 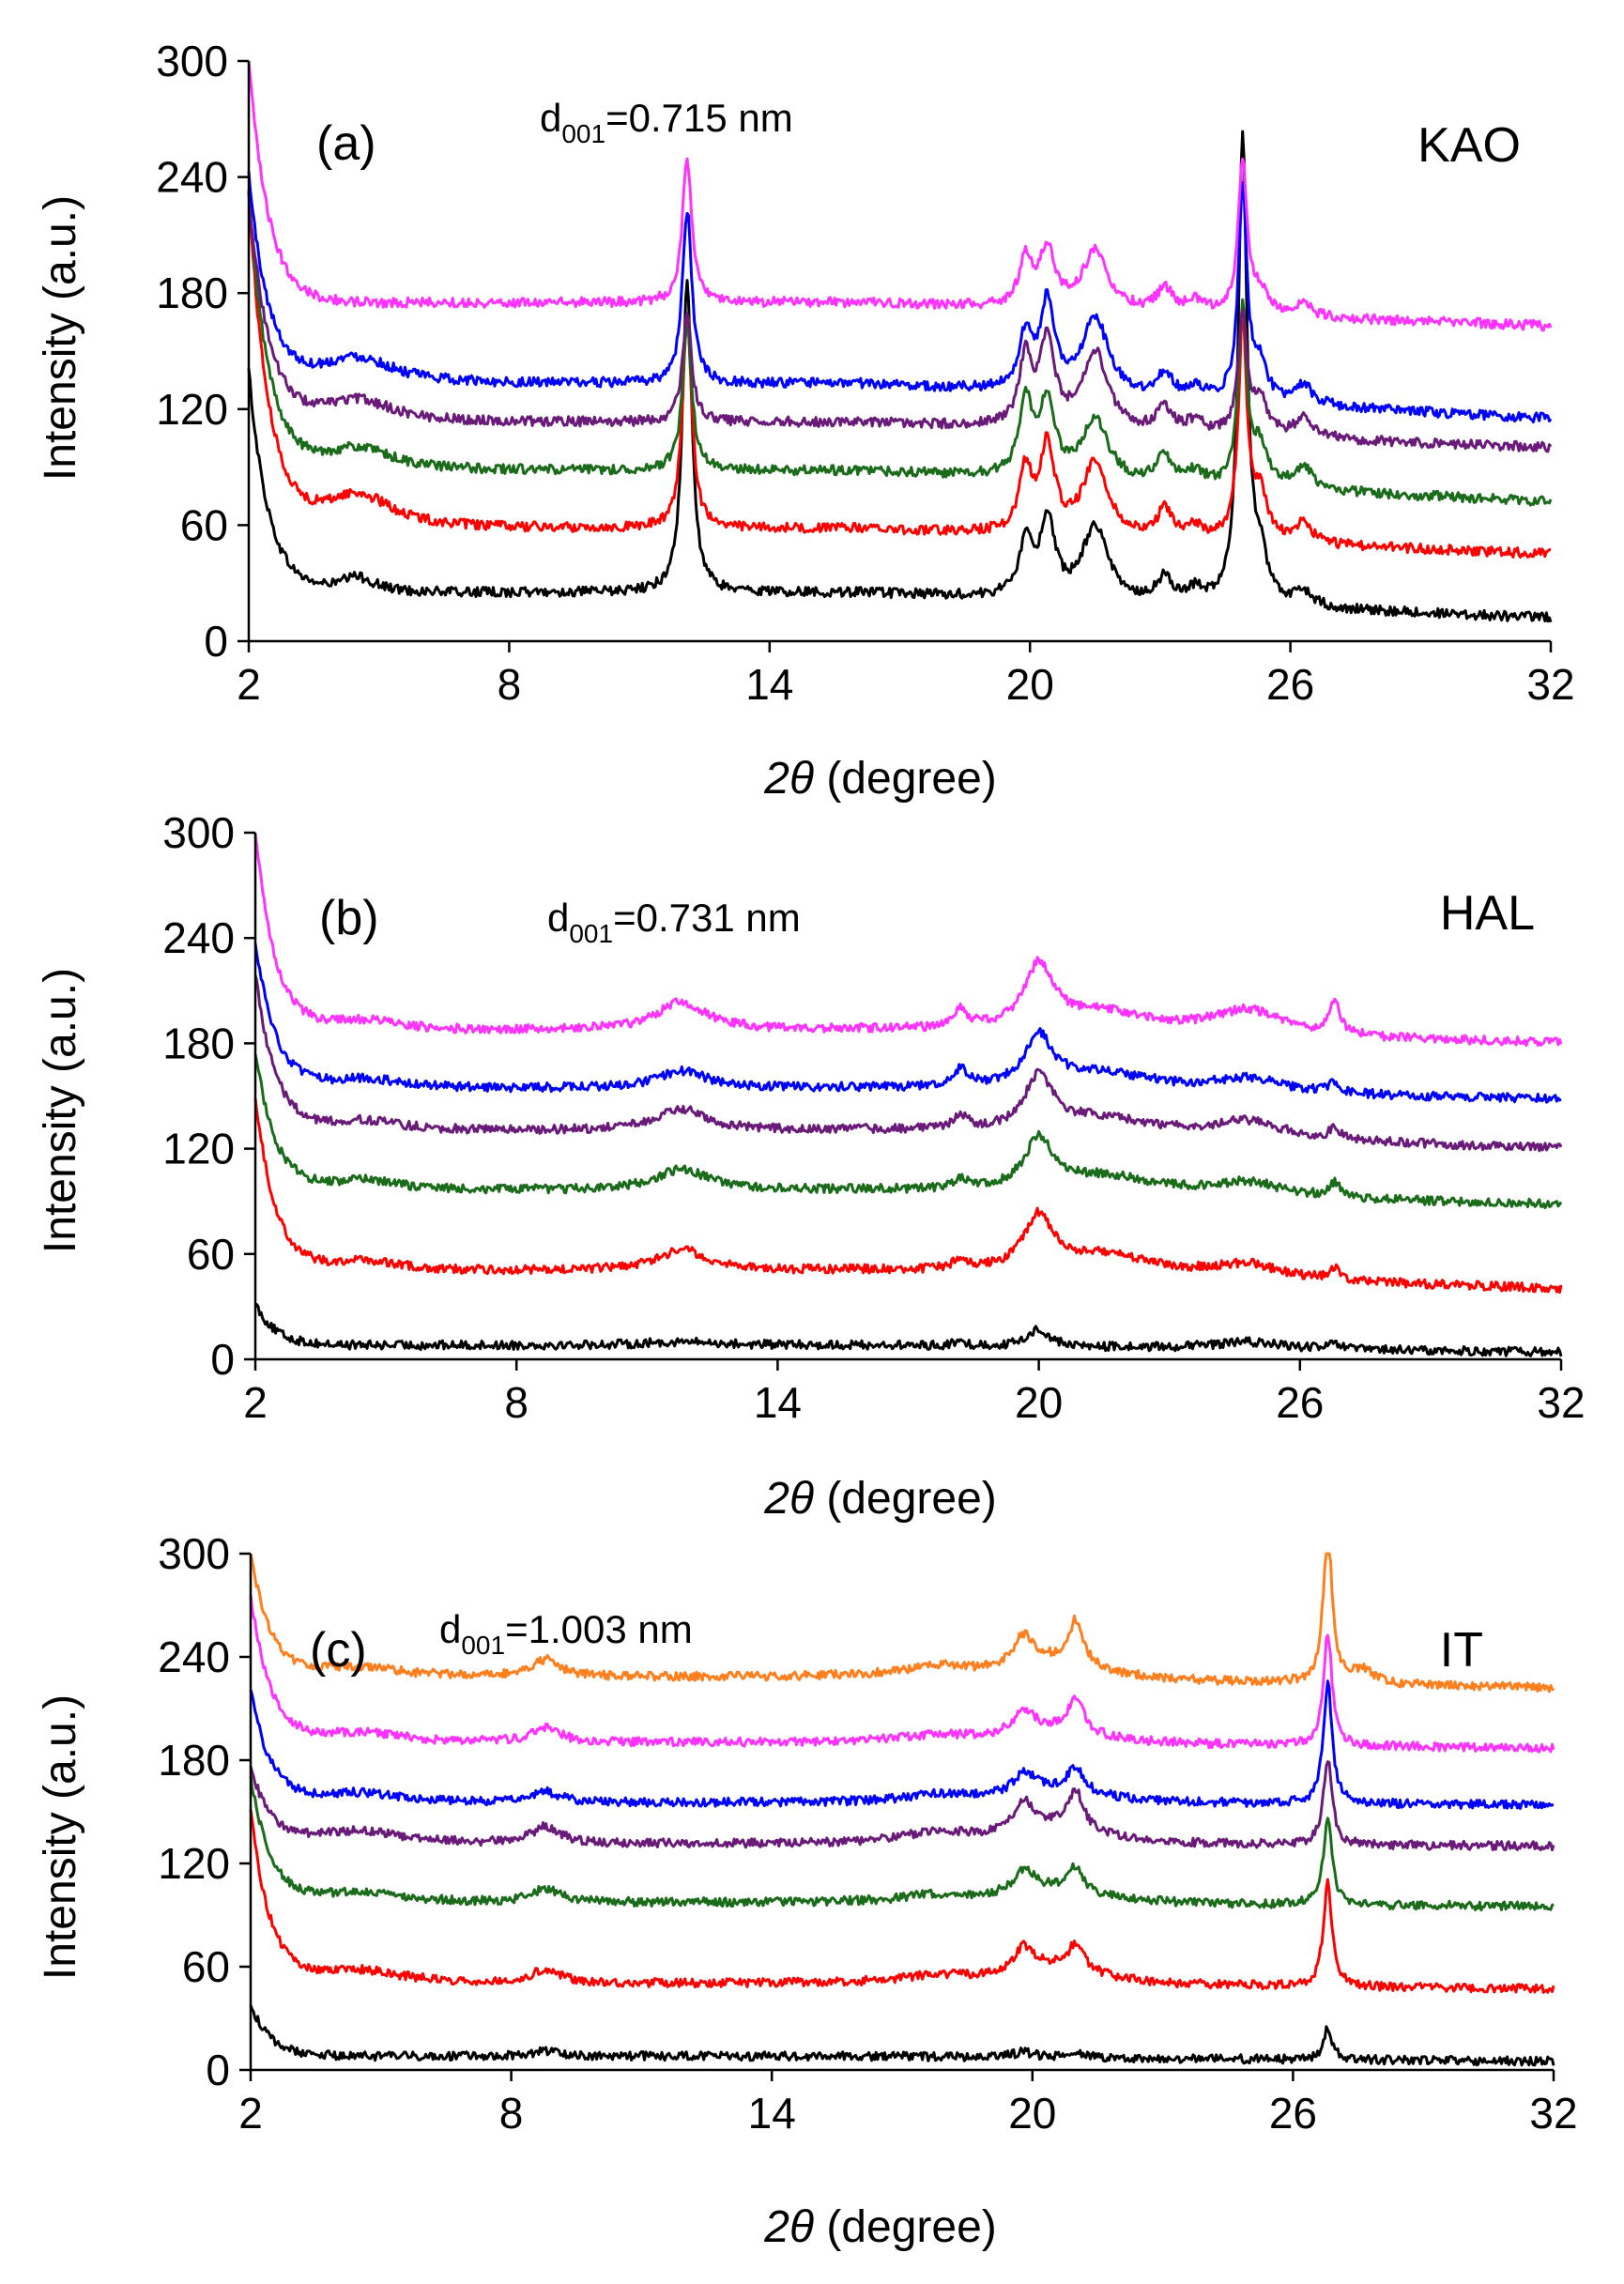 What do you see at coordinates (194, 1863) in the screenshot?
I see `panel-c-y-tick-label: 120` at bounding box center [194, 1863].